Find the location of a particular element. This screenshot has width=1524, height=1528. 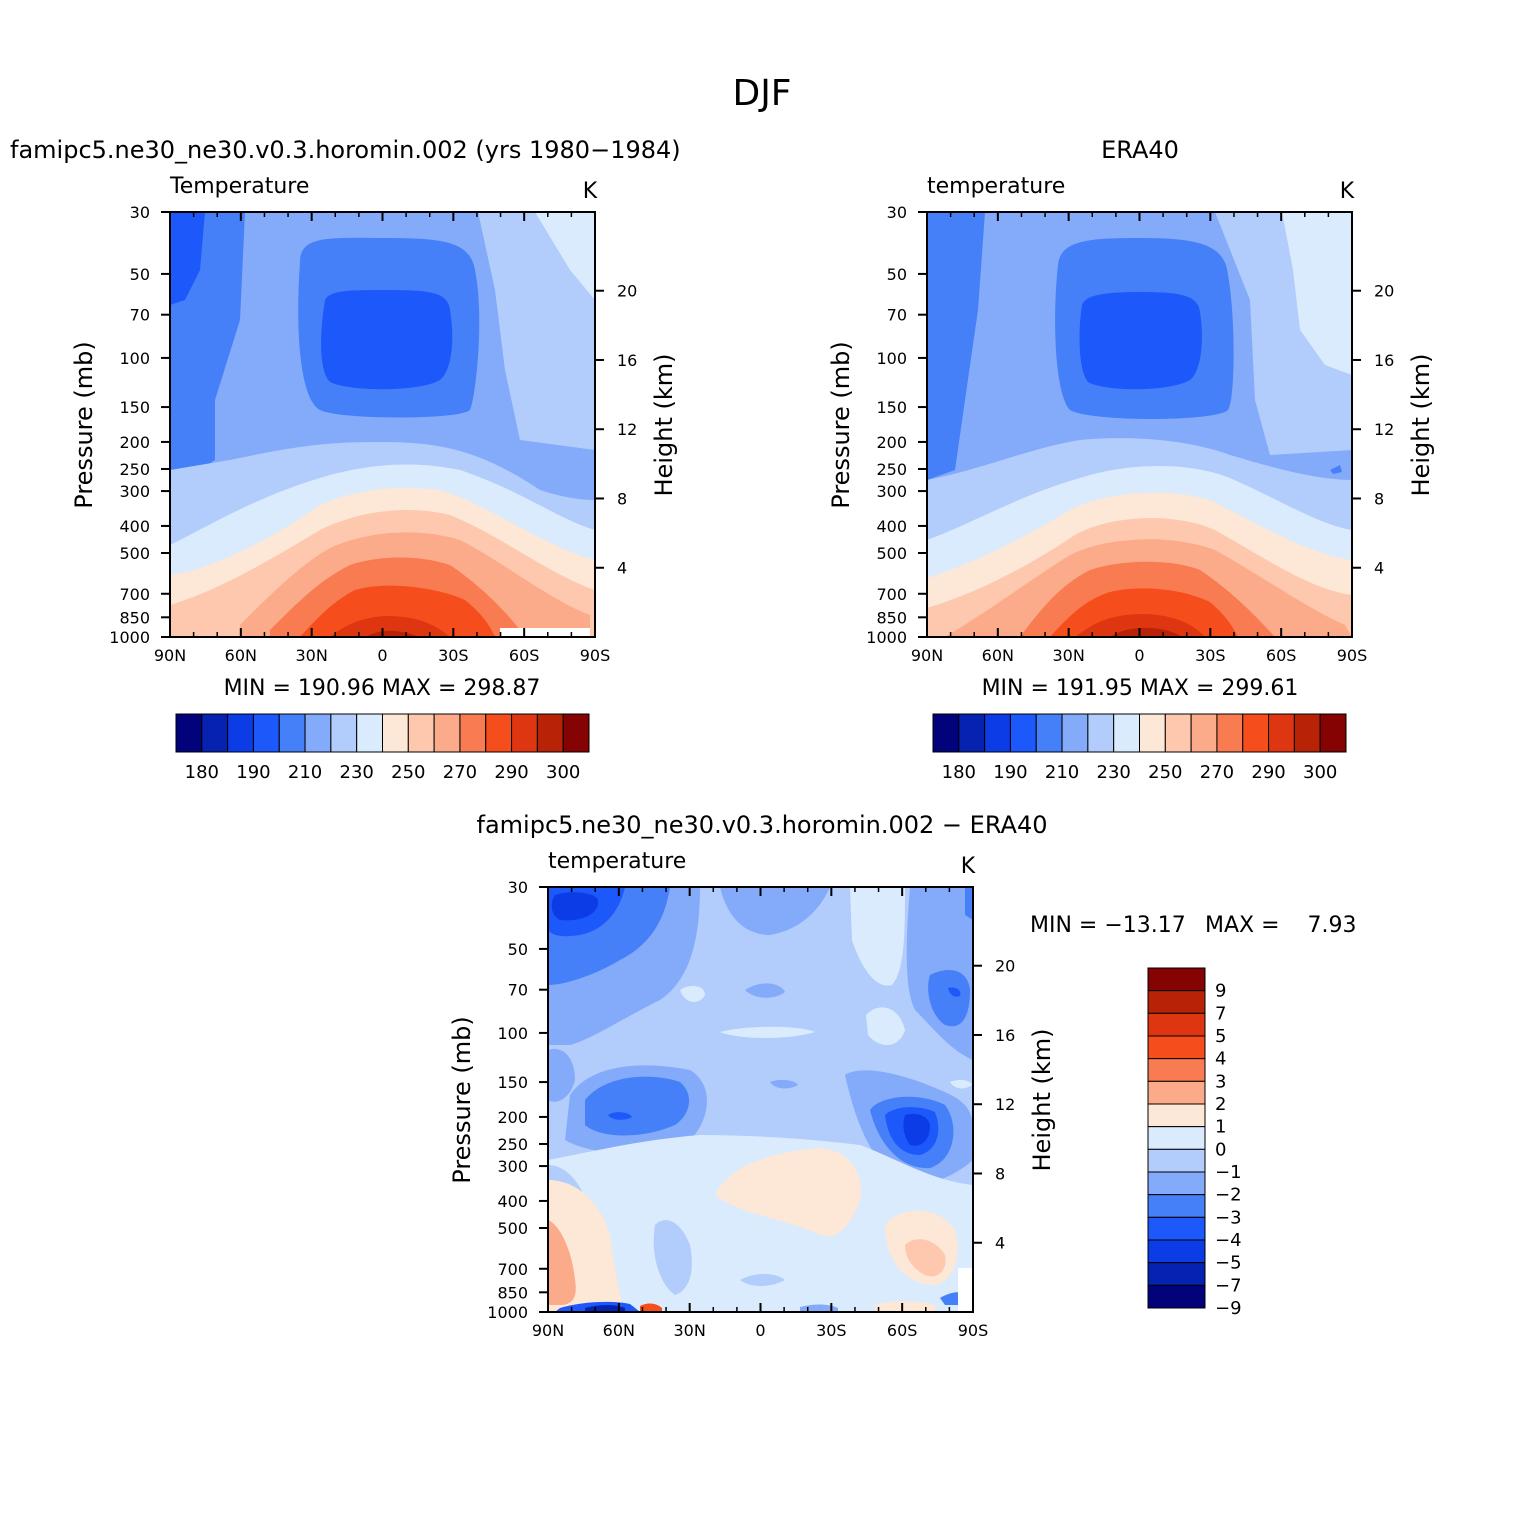

x-tick-label: 0 is located at coordinates (1139, 655).